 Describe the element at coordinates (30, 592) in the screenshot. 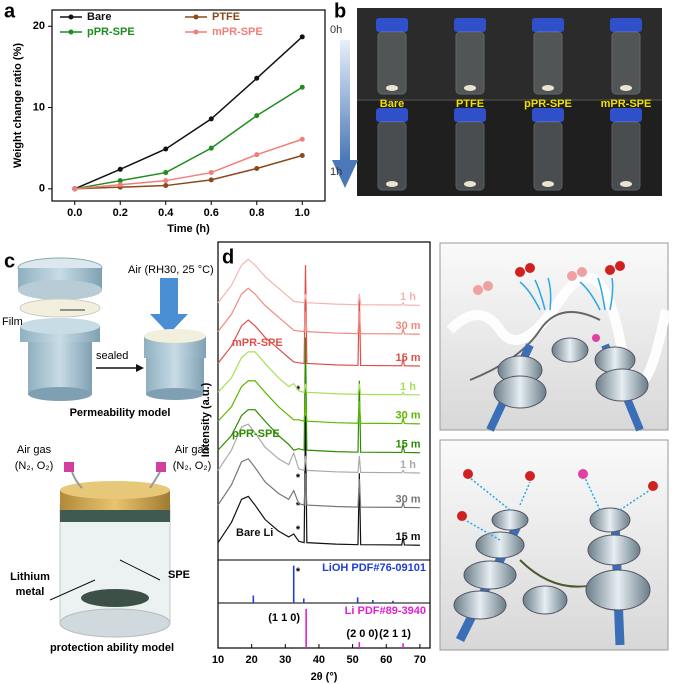

I see `lithium-label: metal` at that location.